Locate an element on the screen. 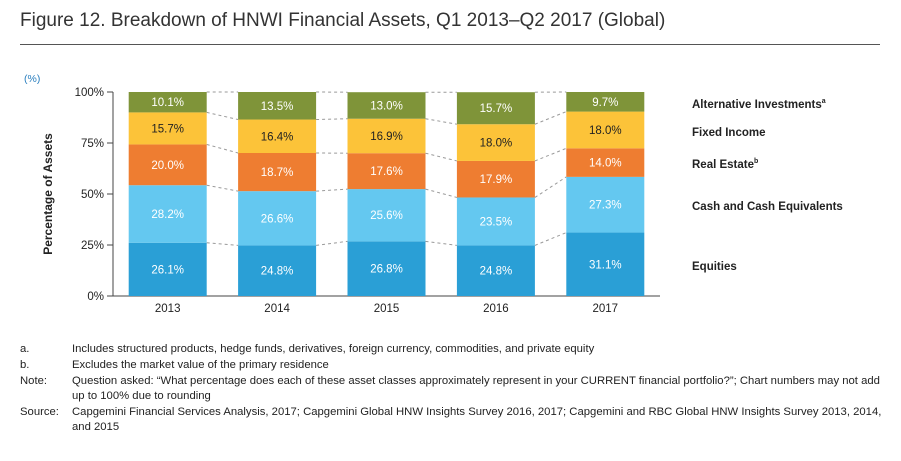 This screenshot has width=901, height=461. footnote-key: Note: is located at coordinates (34, 381).